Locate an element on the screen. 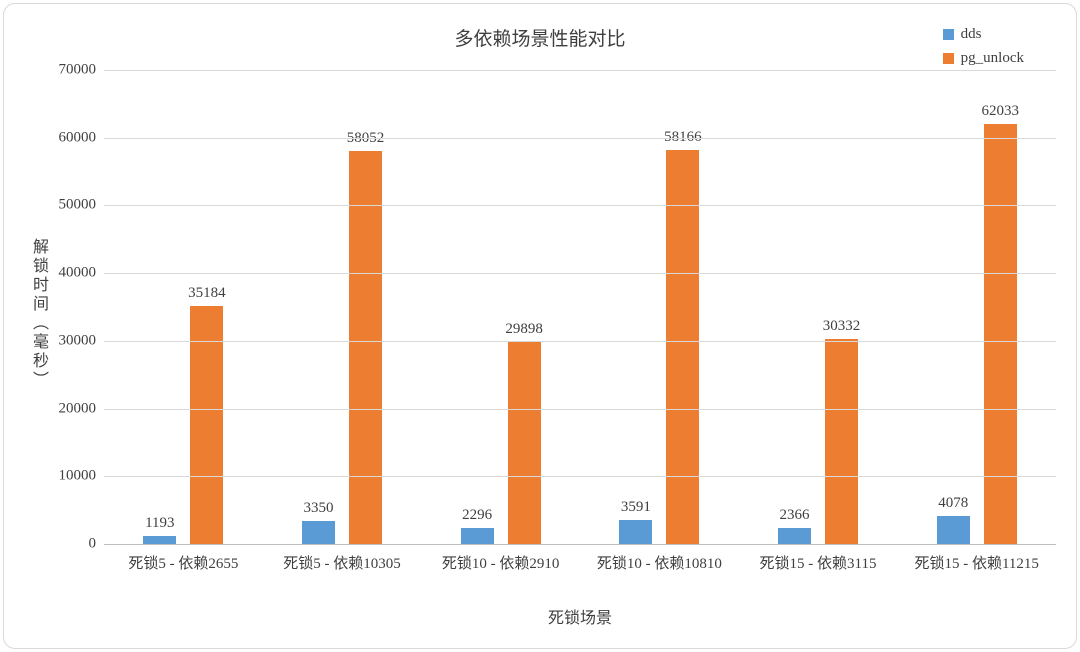 This screenshot has width=1080, height=652. bar-pg_unlock: 58052 is located at coordinates (365, 337).